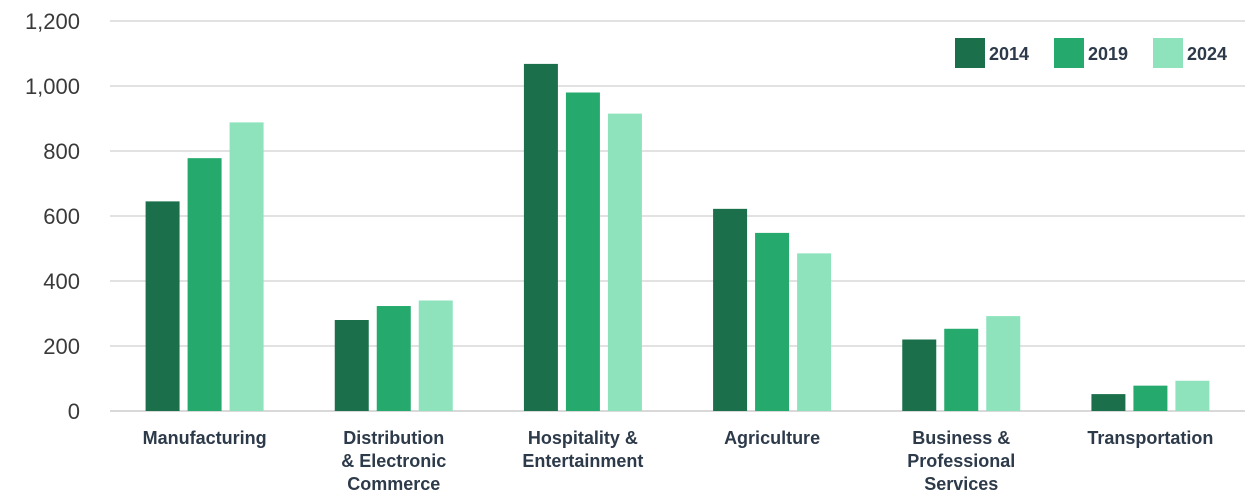 The image size is (1257, 499). I want to click on x-tick-label-line: & Electronic, so click(393, 461).